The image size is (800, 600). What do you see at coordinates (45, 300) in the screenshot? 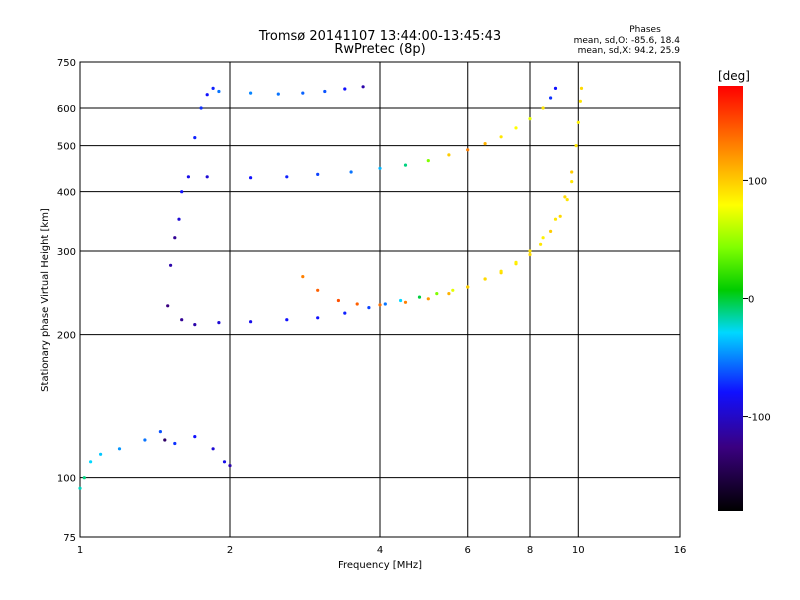
I see `y-axis-label: Stationary phase Virtual Height [km]` at bounding box center [45, 300].